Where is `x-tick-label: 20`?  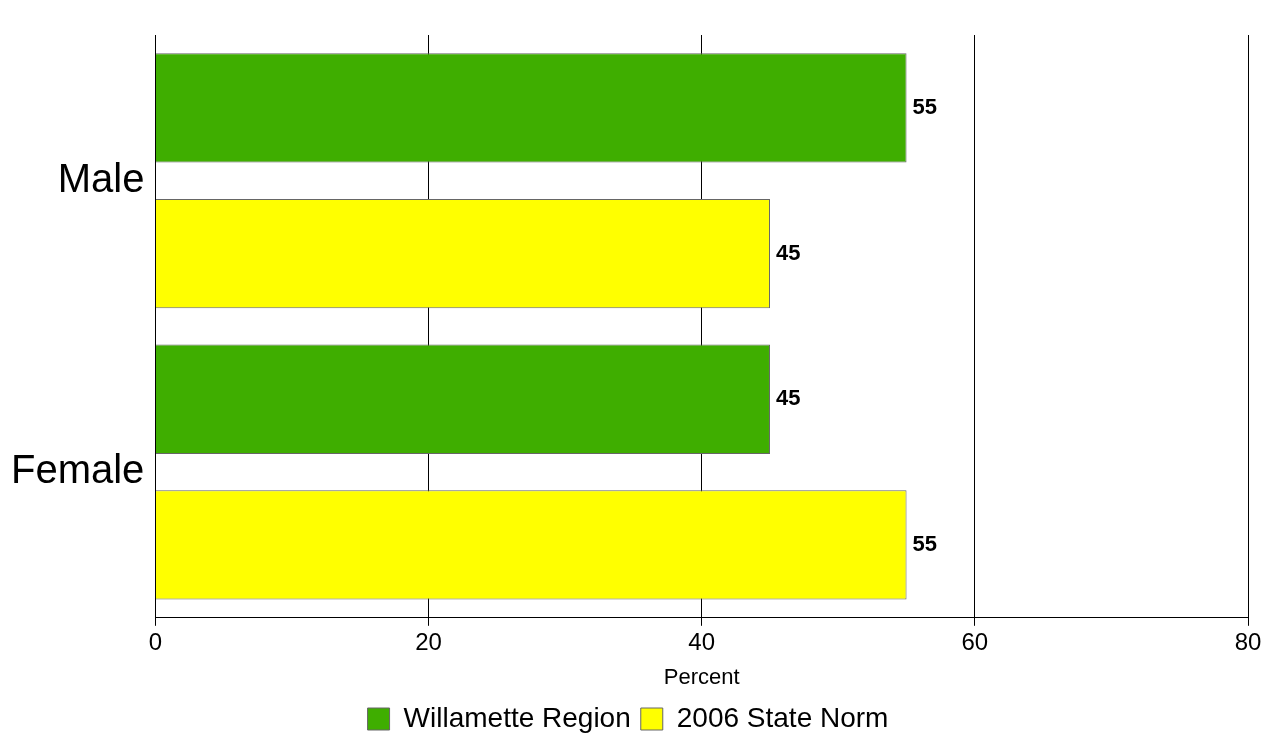
x-tick-label: 20 is located at coordinates (428, 641).